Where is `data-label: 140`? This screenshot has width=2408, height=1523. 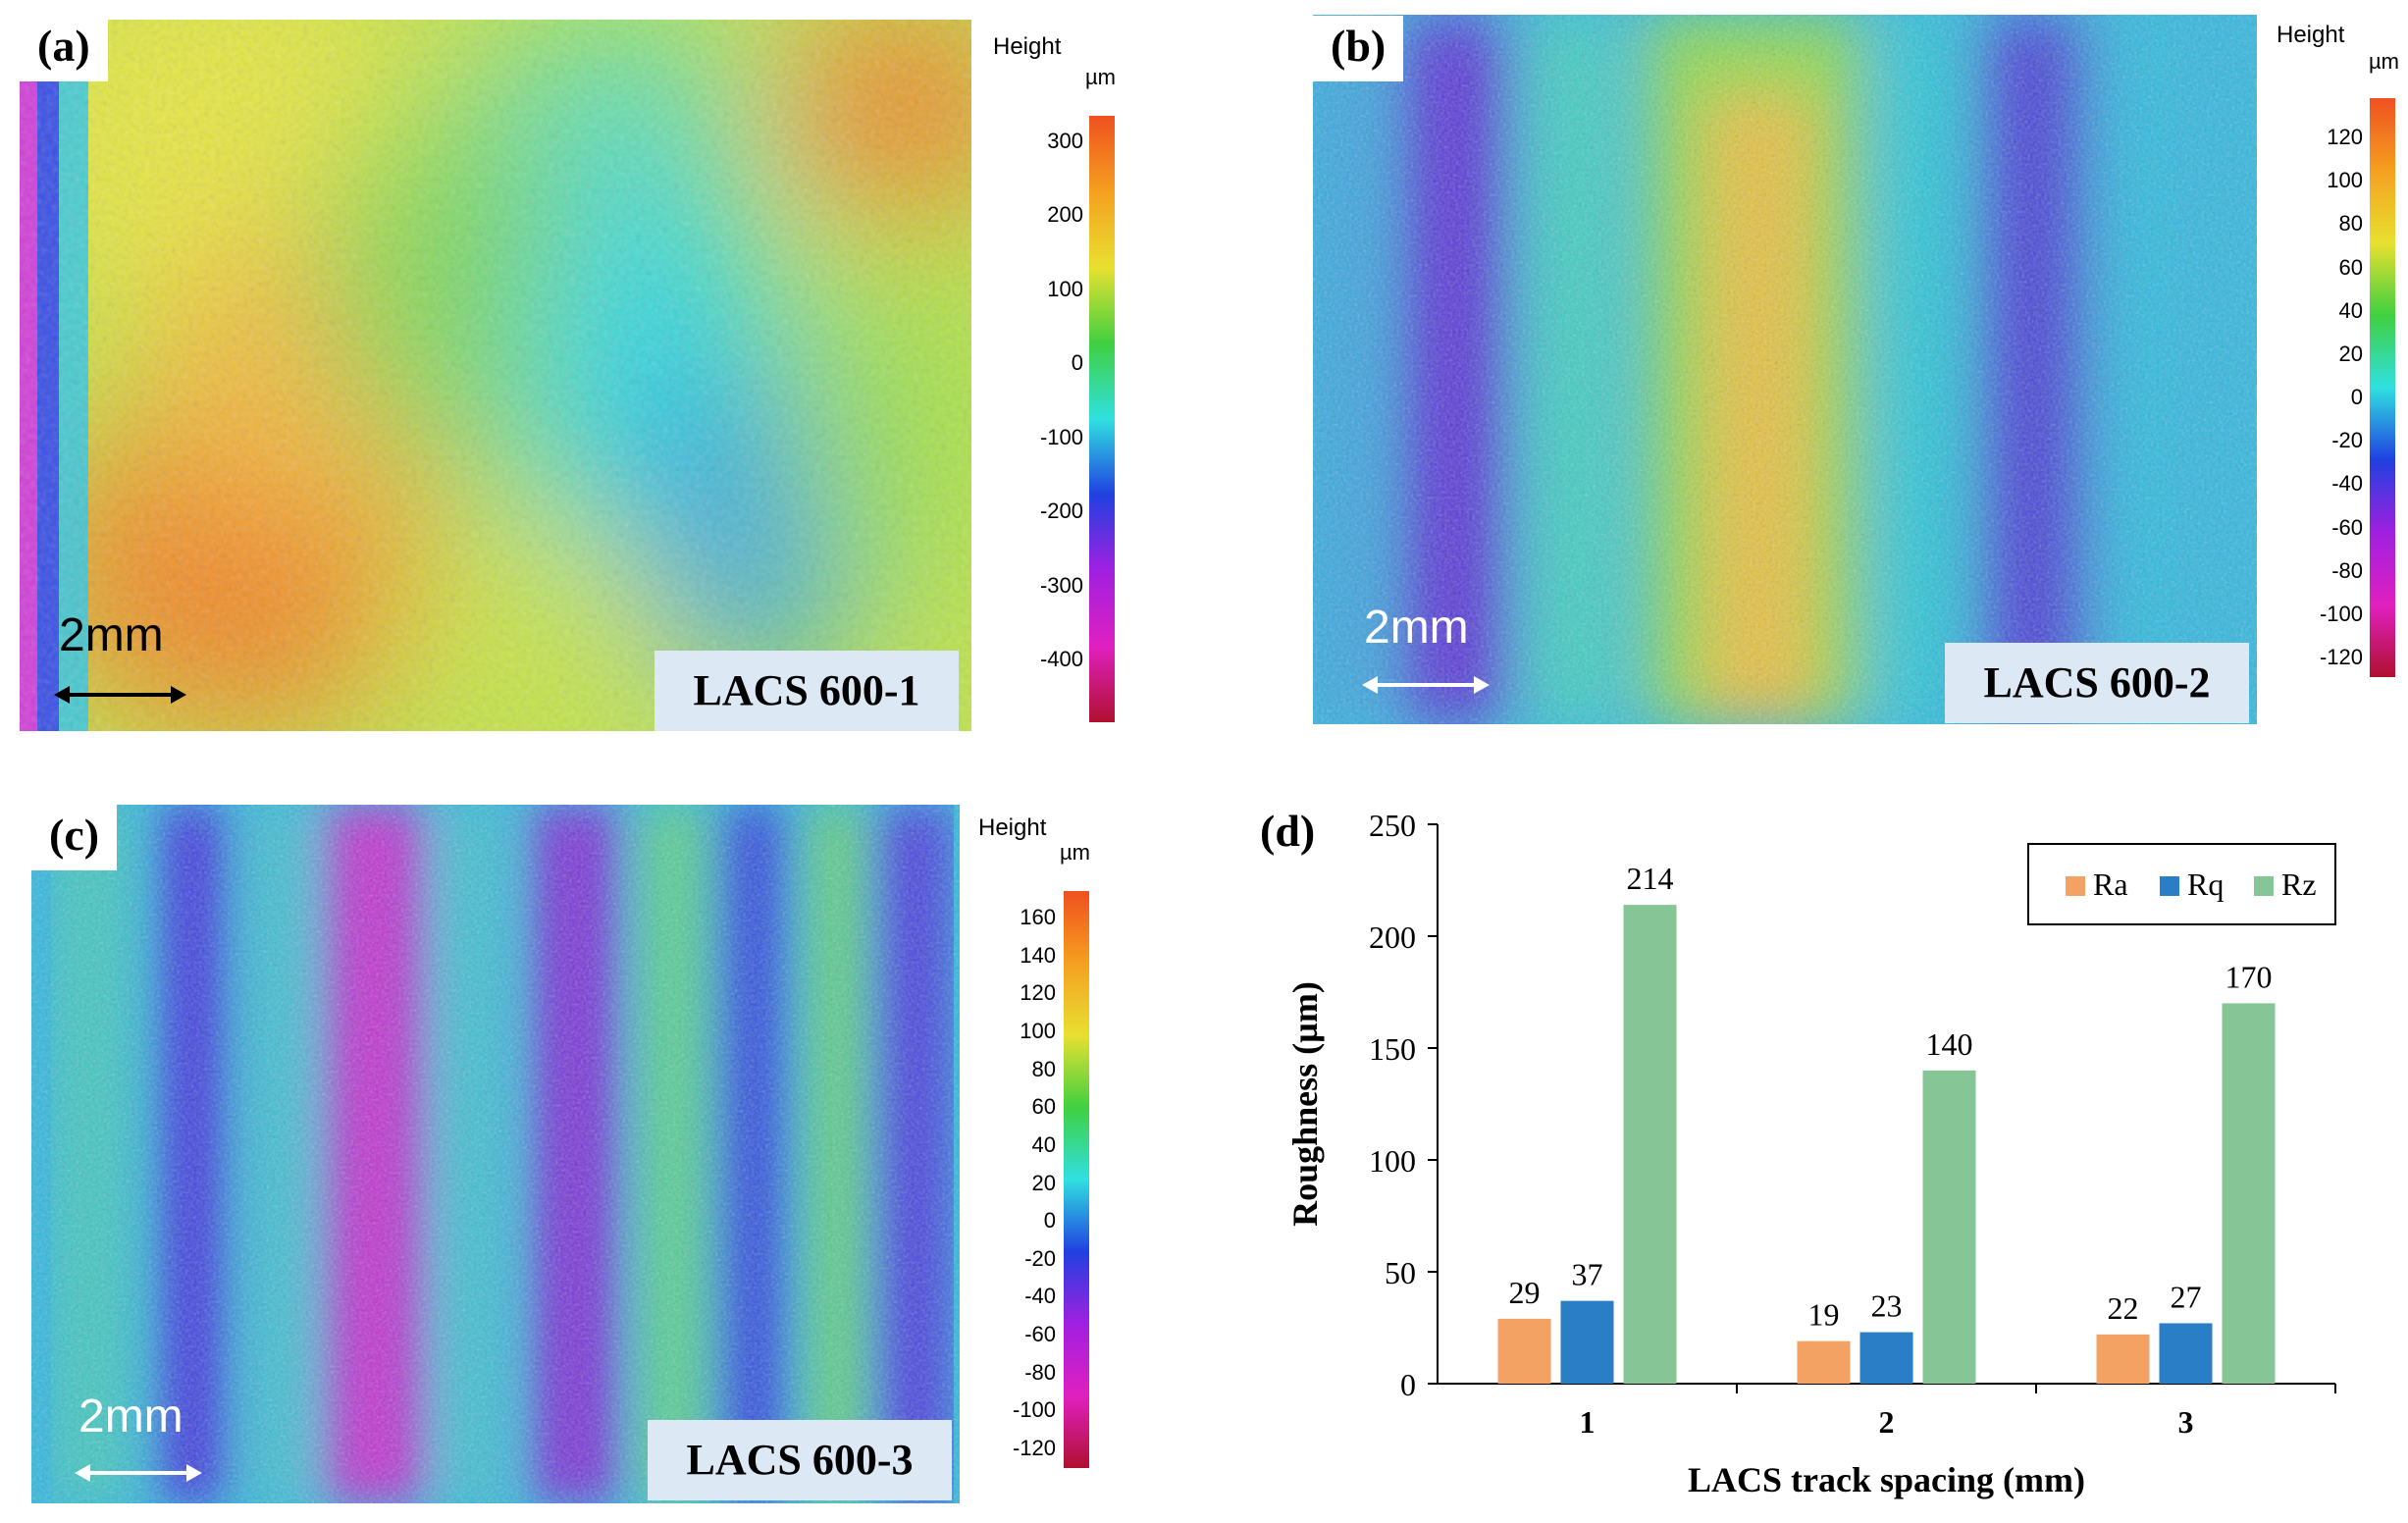
data-label: 140 is located at coordinates (1950, 1044).